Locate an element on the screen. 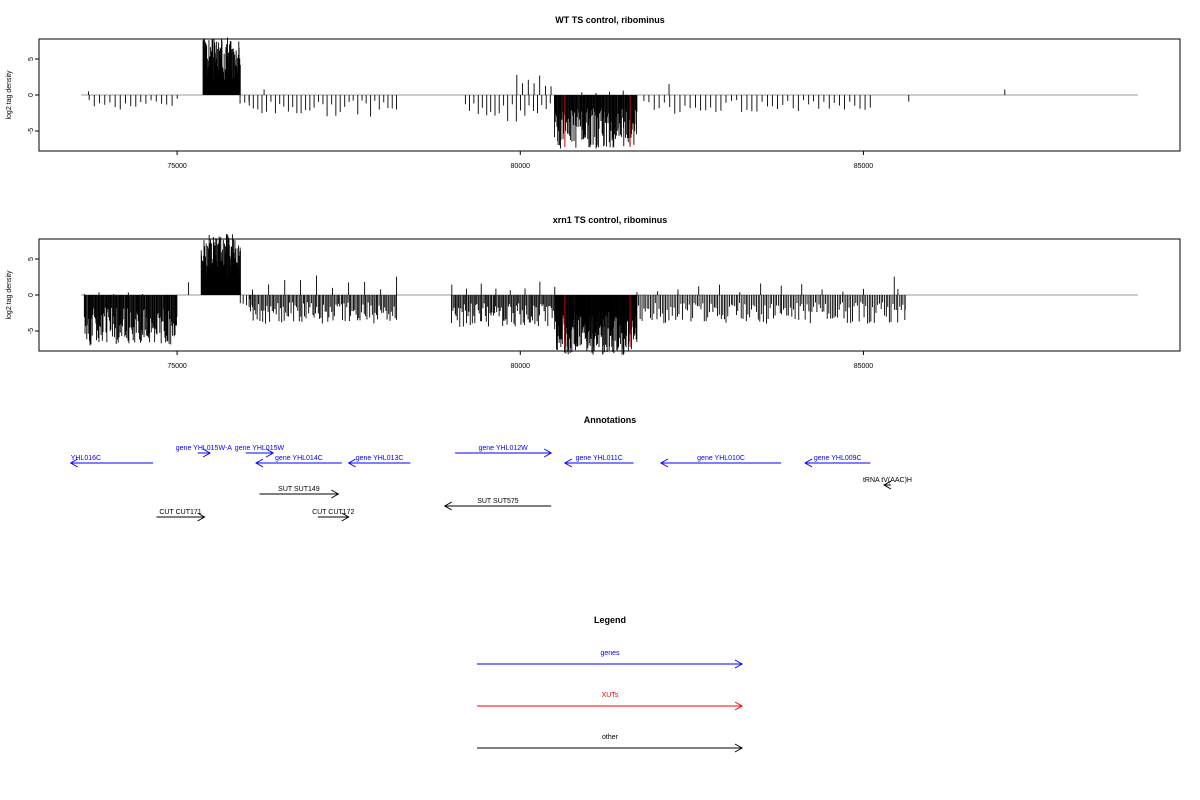 This screenshot has height=800, width=1200. feature-label: SUT SUT149 is located at coordinates (299, 489).